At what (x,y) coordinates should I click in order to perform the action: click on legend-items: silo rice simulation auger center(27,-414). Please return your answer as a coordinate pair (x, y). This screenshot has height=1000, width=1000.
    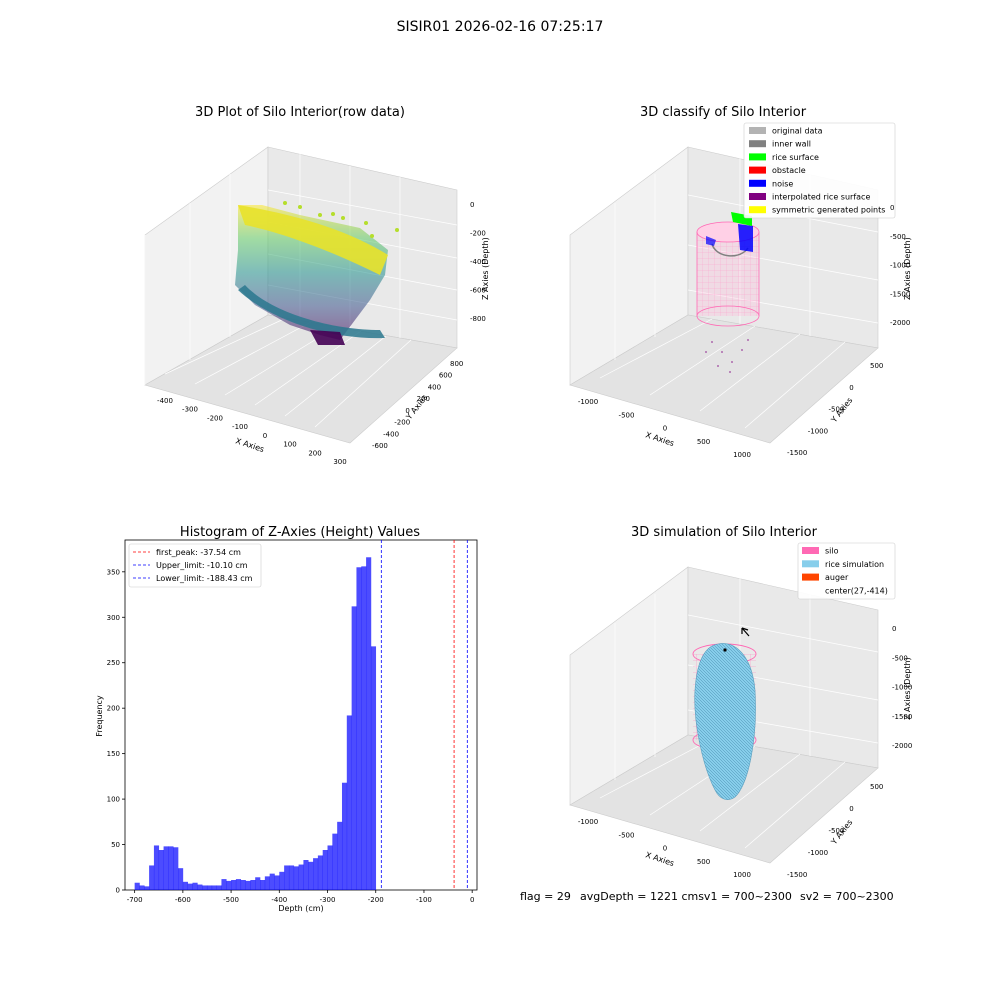
    Looking at the image, I should click on (845, 571).